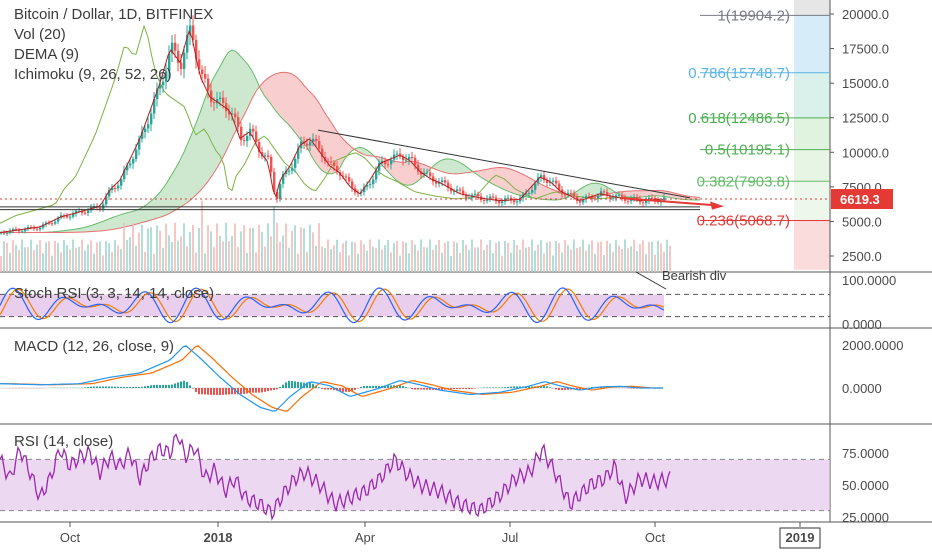 This screenshot has height=555, width=932. What do you see at coordinates (63, 441) in the screenshot?
I see `rsi-label: RSI (14, close)` at bounding box center [63, 441].